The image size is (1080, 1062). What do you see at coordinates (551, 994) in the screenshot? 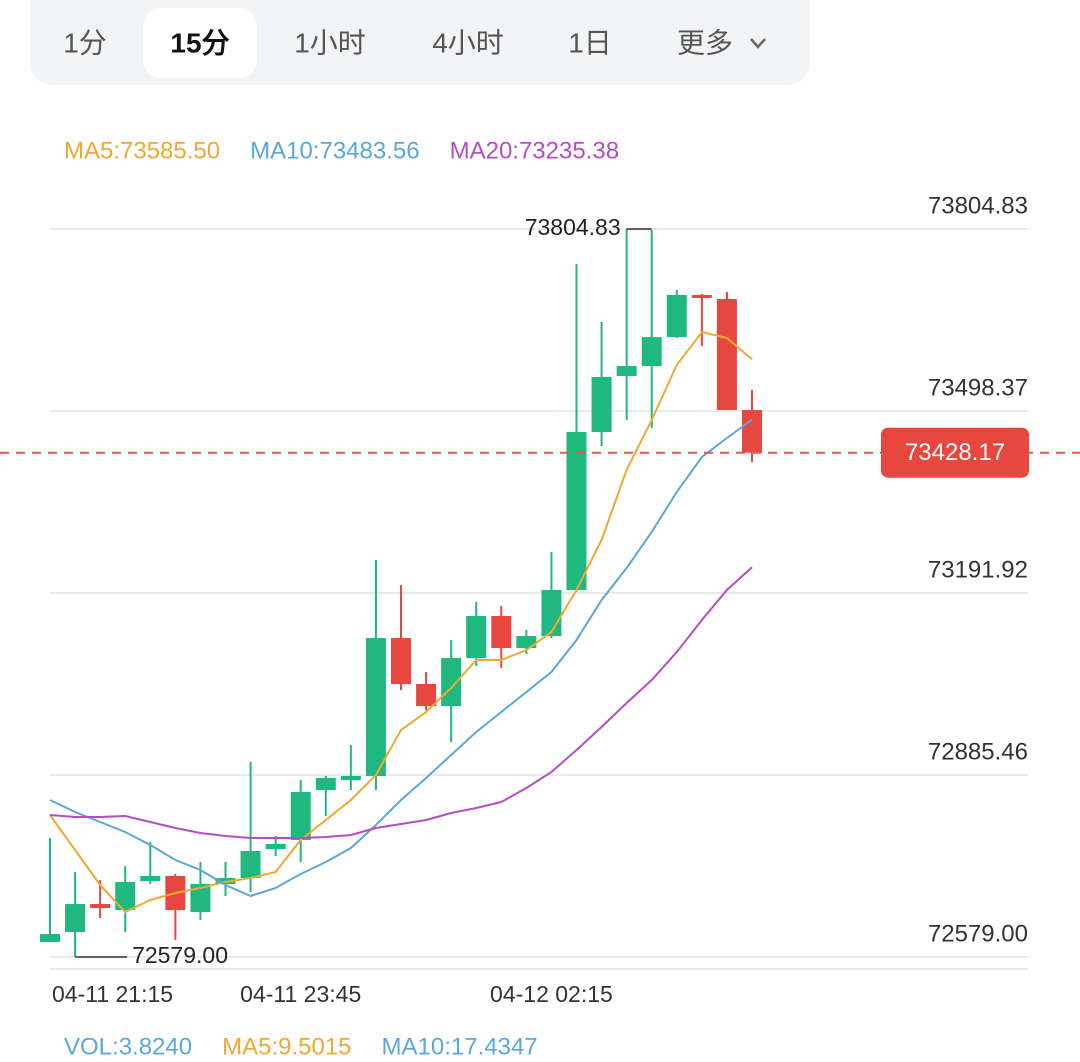
I see `x-tick-label: 04-12 02:15` at bounding box center [551, 994].